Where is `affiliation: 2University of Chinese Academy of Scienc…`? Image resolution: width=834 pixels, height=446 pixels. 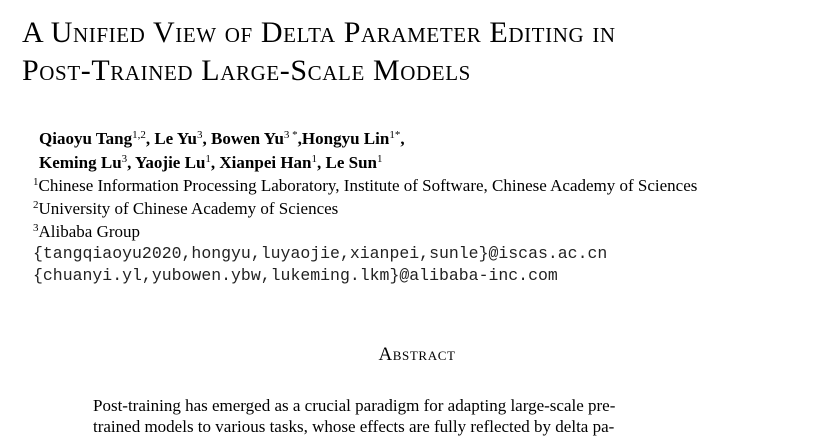
affiliation: 2University of Chinese Academy of Scienc… is located at coordinates (365, 208).